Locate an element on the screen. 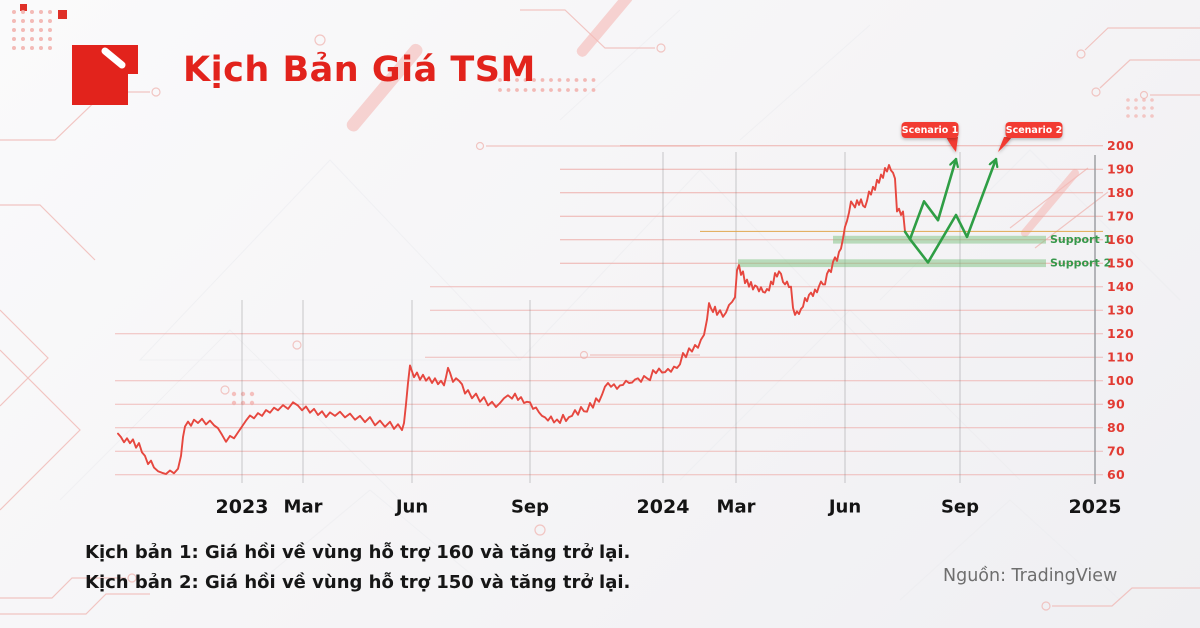  support-label-2: Support 2 is located at coordinates (1080, 263).